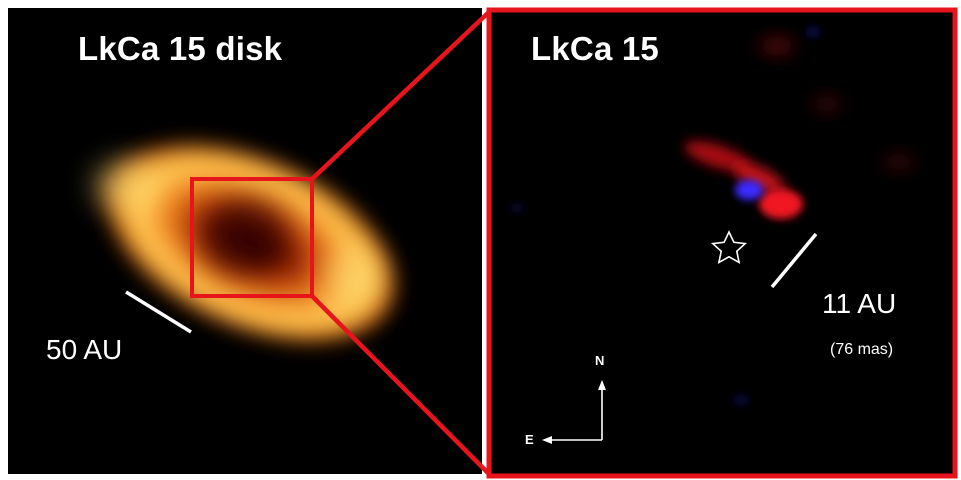 Image resolution: width=961 pixels, height=480 pixels. What do you see at coordinates (158, 312) in the screenshot?
I see `scale-bar-50au` at bounding box center [158, 312].